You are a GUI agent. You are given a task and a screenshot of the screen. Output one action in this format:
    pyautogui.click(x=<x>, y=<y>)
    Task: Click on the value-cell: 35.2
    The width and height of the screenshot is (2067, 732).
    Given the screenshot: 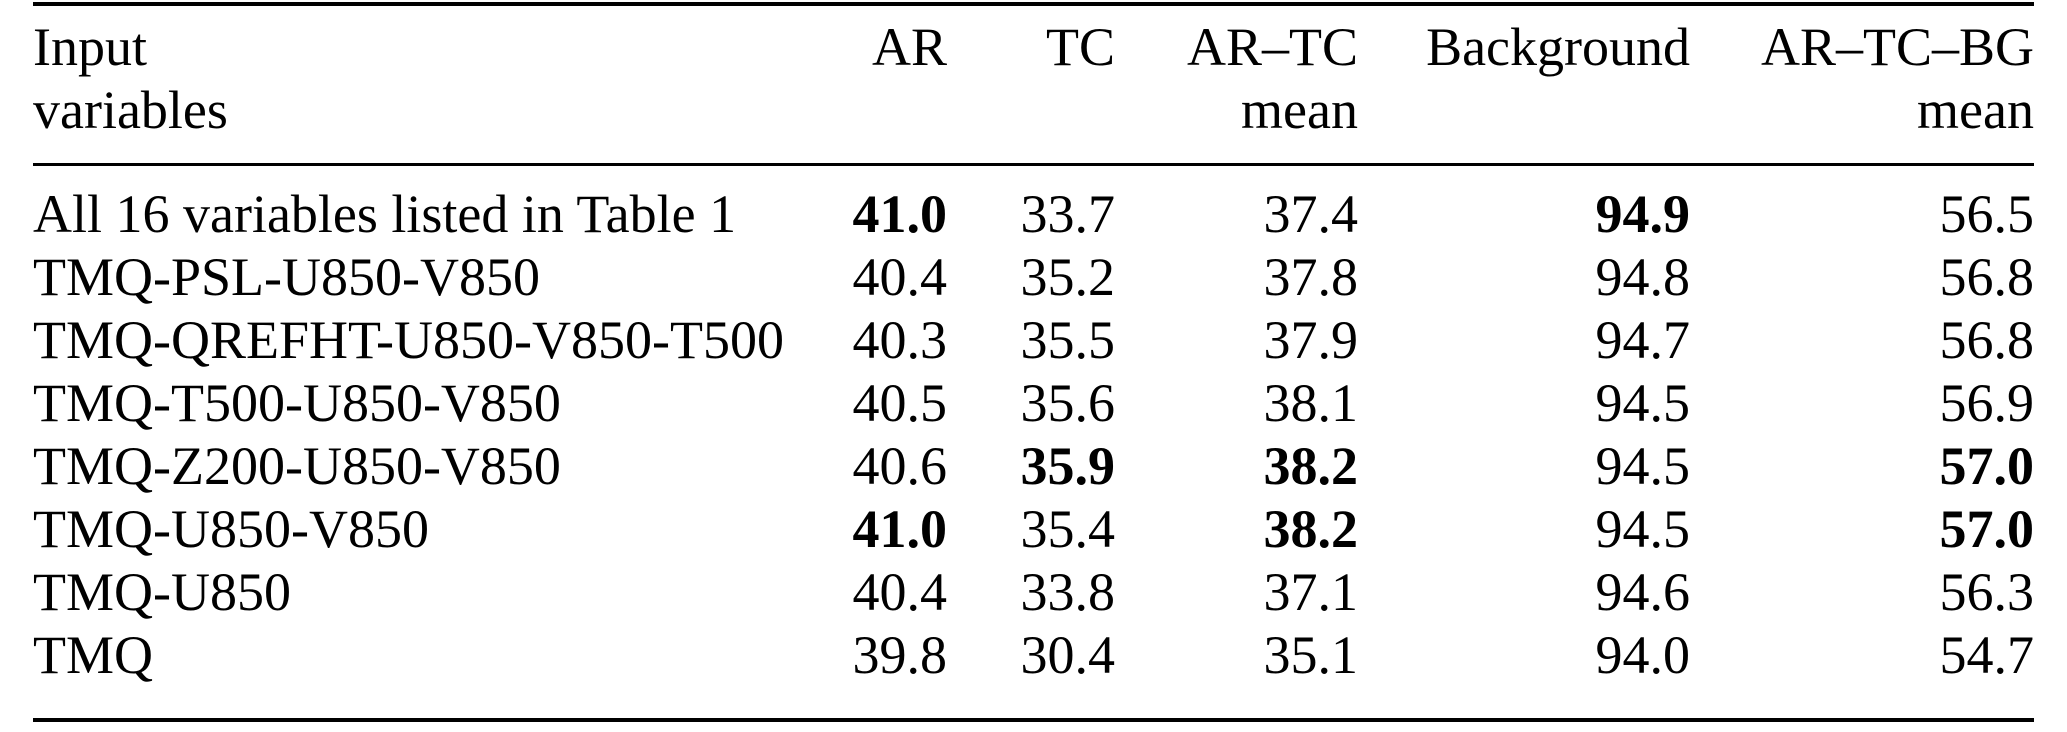 What is the action you would take?
    pyautogui.click(x=1068, y=277)
    